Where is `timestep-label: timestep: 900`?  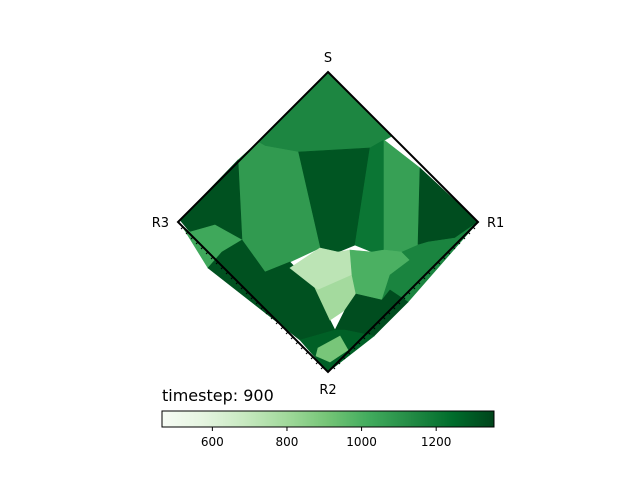 timestep-label: timestep: 900 is located at coordinates (218, 395).